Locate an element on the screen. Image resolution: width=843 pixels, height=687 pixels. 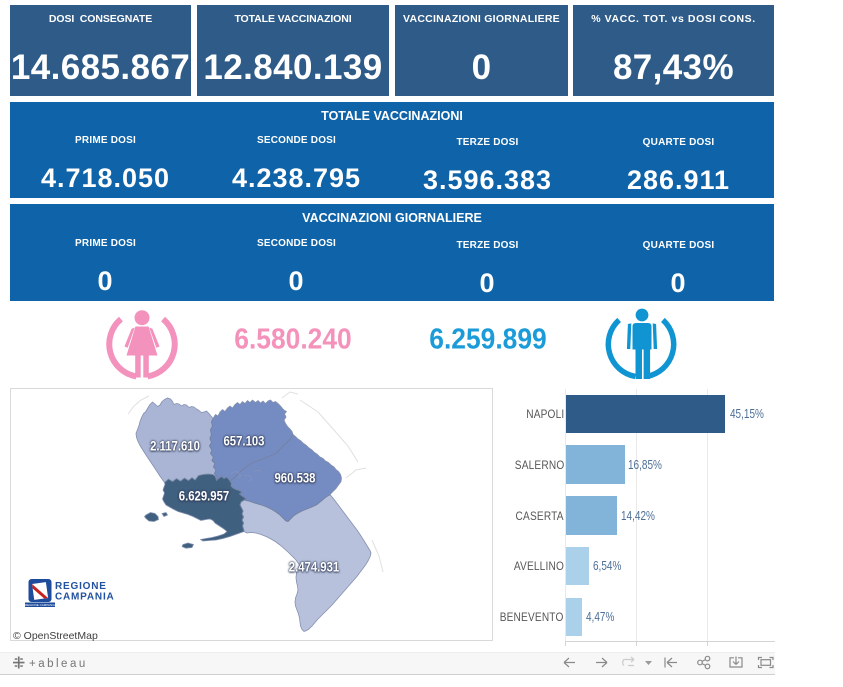
svg-text: +ableau is located at coordinates (58, 664).